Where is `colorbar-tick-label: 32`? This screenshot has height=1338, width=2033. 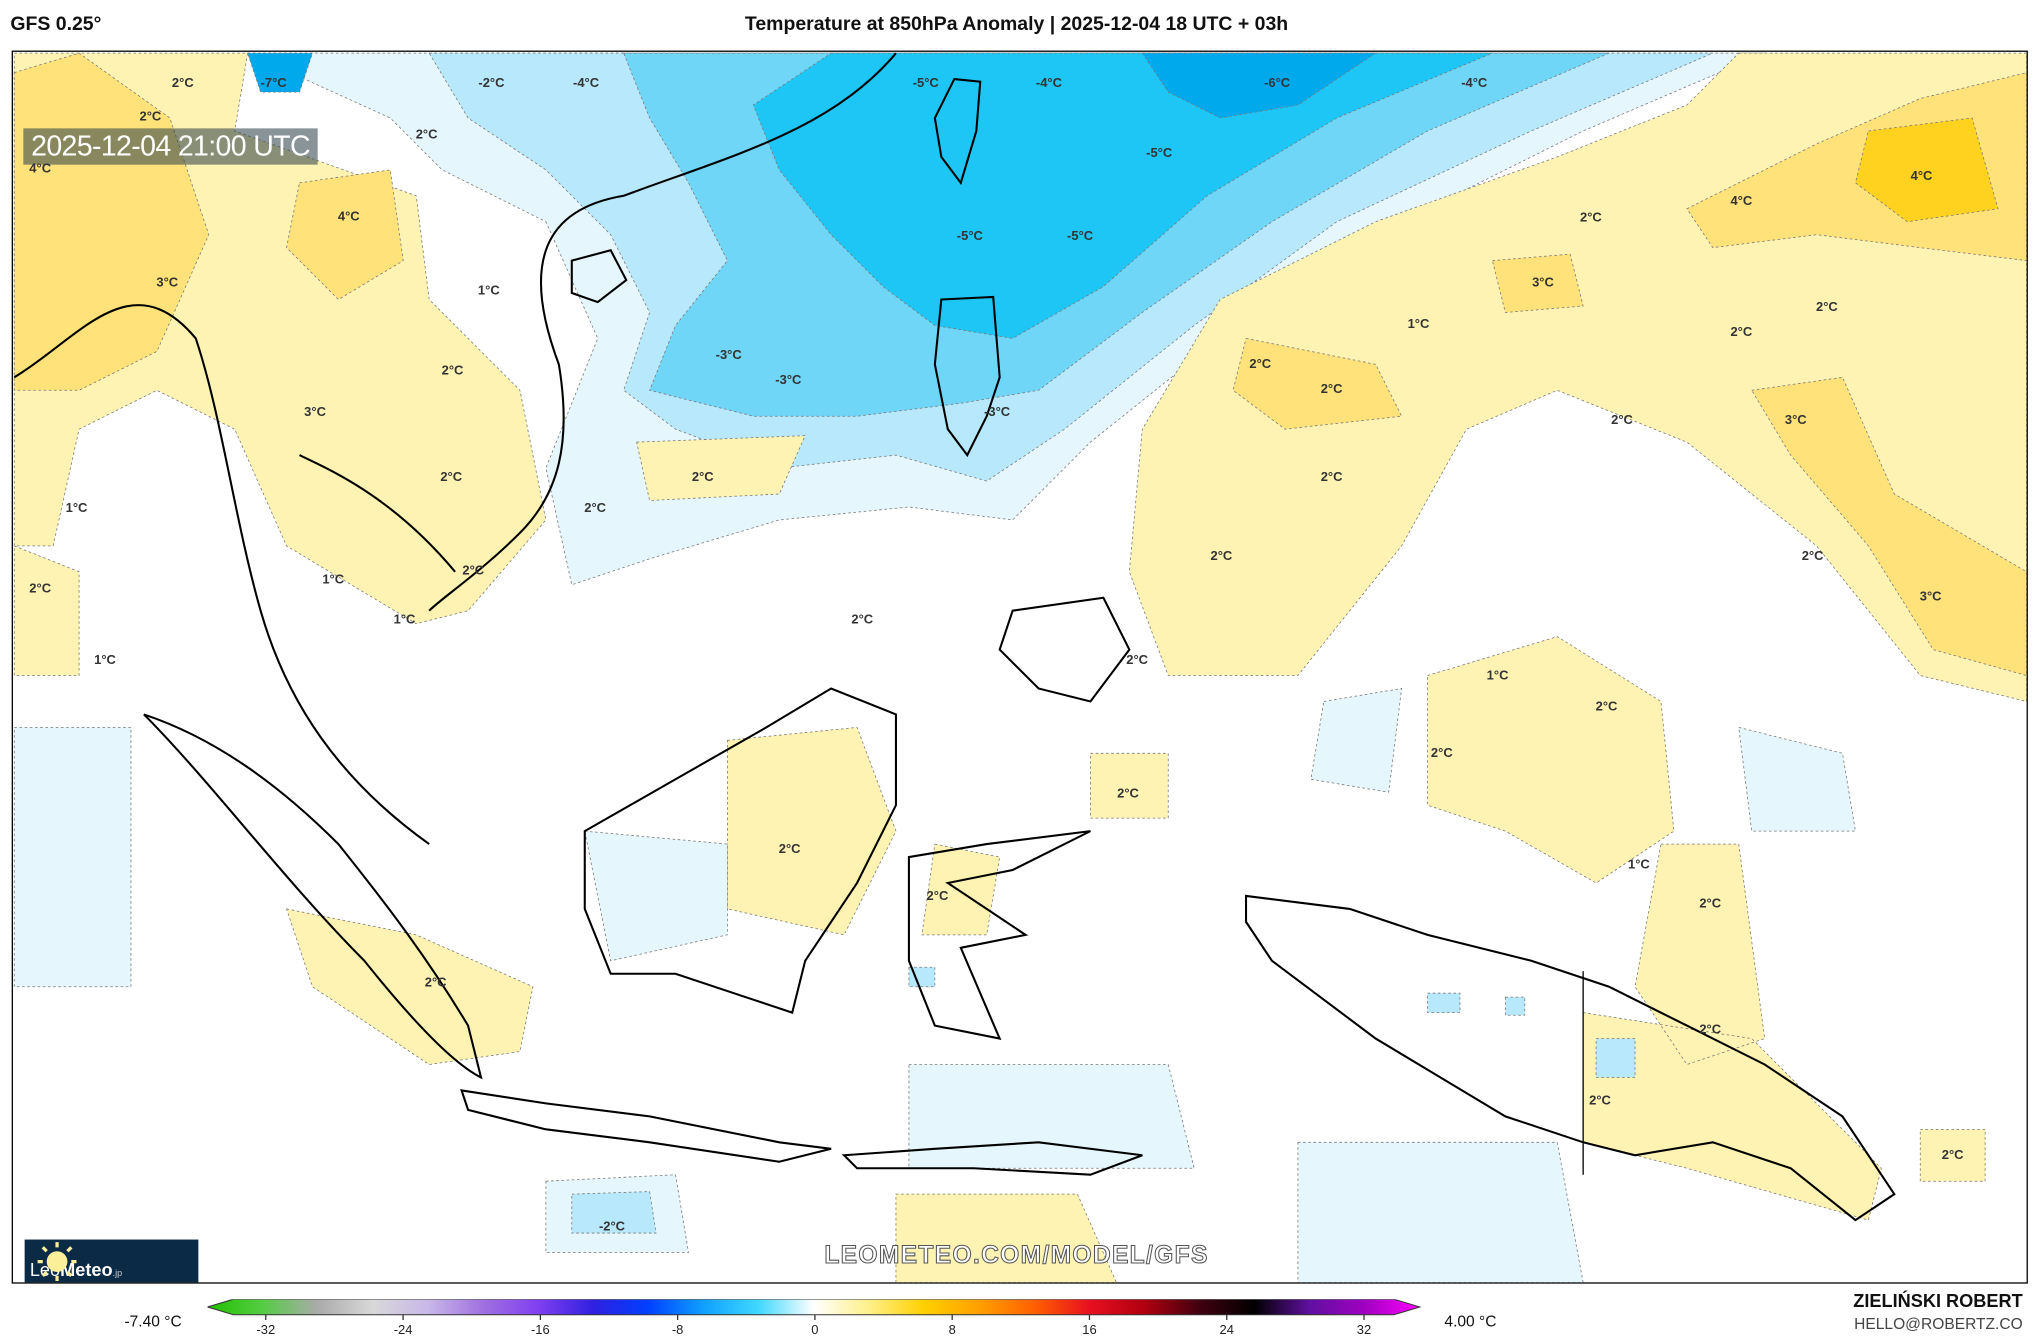
colorbar-tick-label: 32 is located at coordinates (1364, 1329).